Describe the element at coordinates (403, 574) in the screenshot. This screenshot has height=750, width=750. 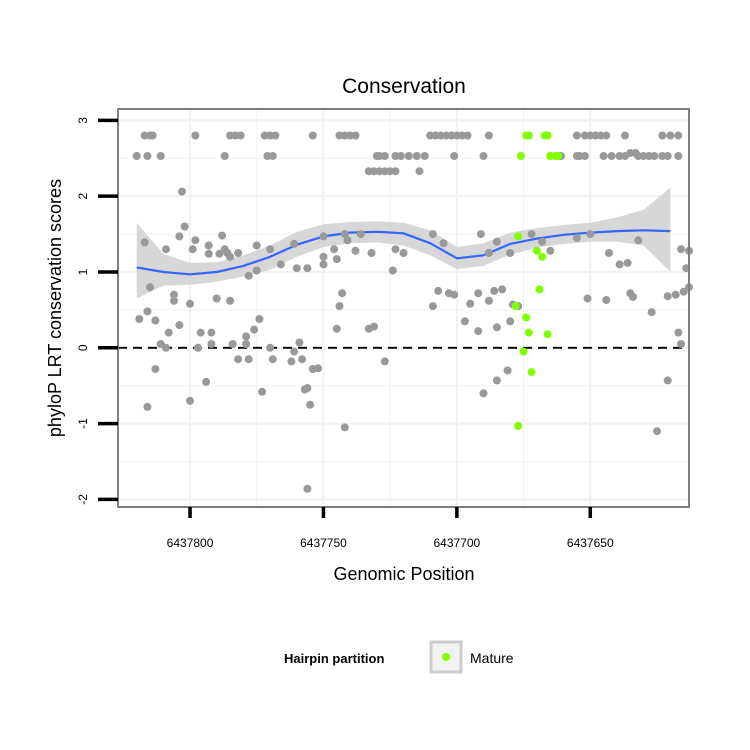
I see `x-axis-title: Genomic Position` at that location.